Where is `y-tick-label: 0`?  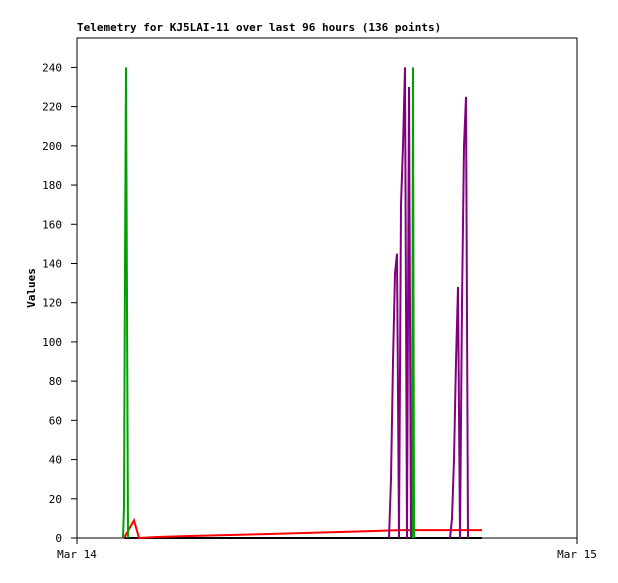
y-tick-label: 0 is located at coordinates (58, 538).